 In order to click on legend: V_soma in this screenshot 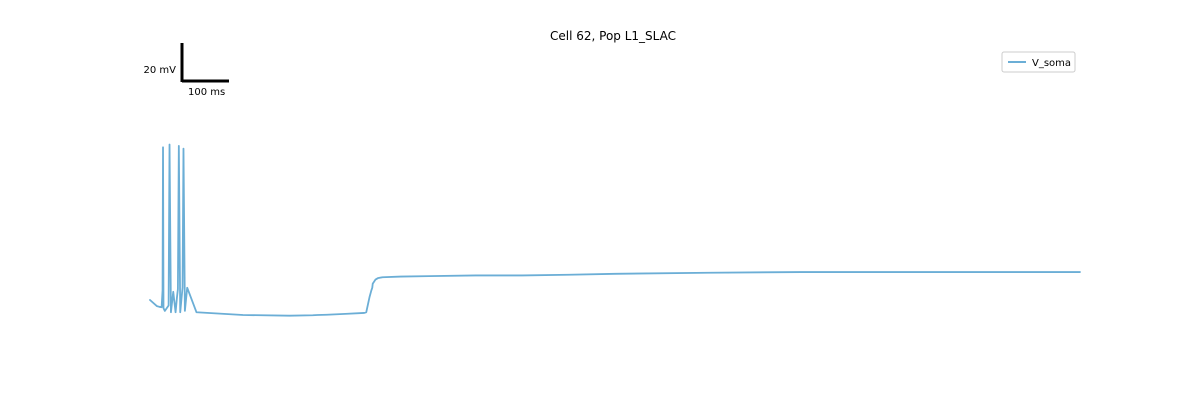, I will do `click(1038, 62)`.